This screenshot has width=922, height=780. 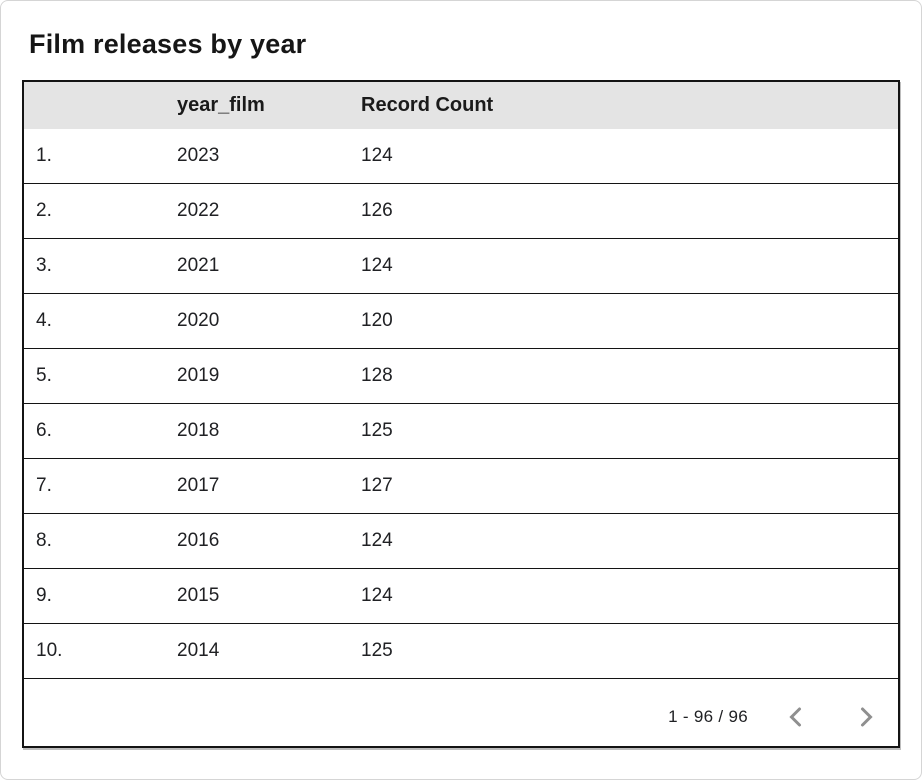 What do you see at coordinates (198, 210) in the screenshot?
I see `cell-year-film: 2022` at bounding box center [198, 210].